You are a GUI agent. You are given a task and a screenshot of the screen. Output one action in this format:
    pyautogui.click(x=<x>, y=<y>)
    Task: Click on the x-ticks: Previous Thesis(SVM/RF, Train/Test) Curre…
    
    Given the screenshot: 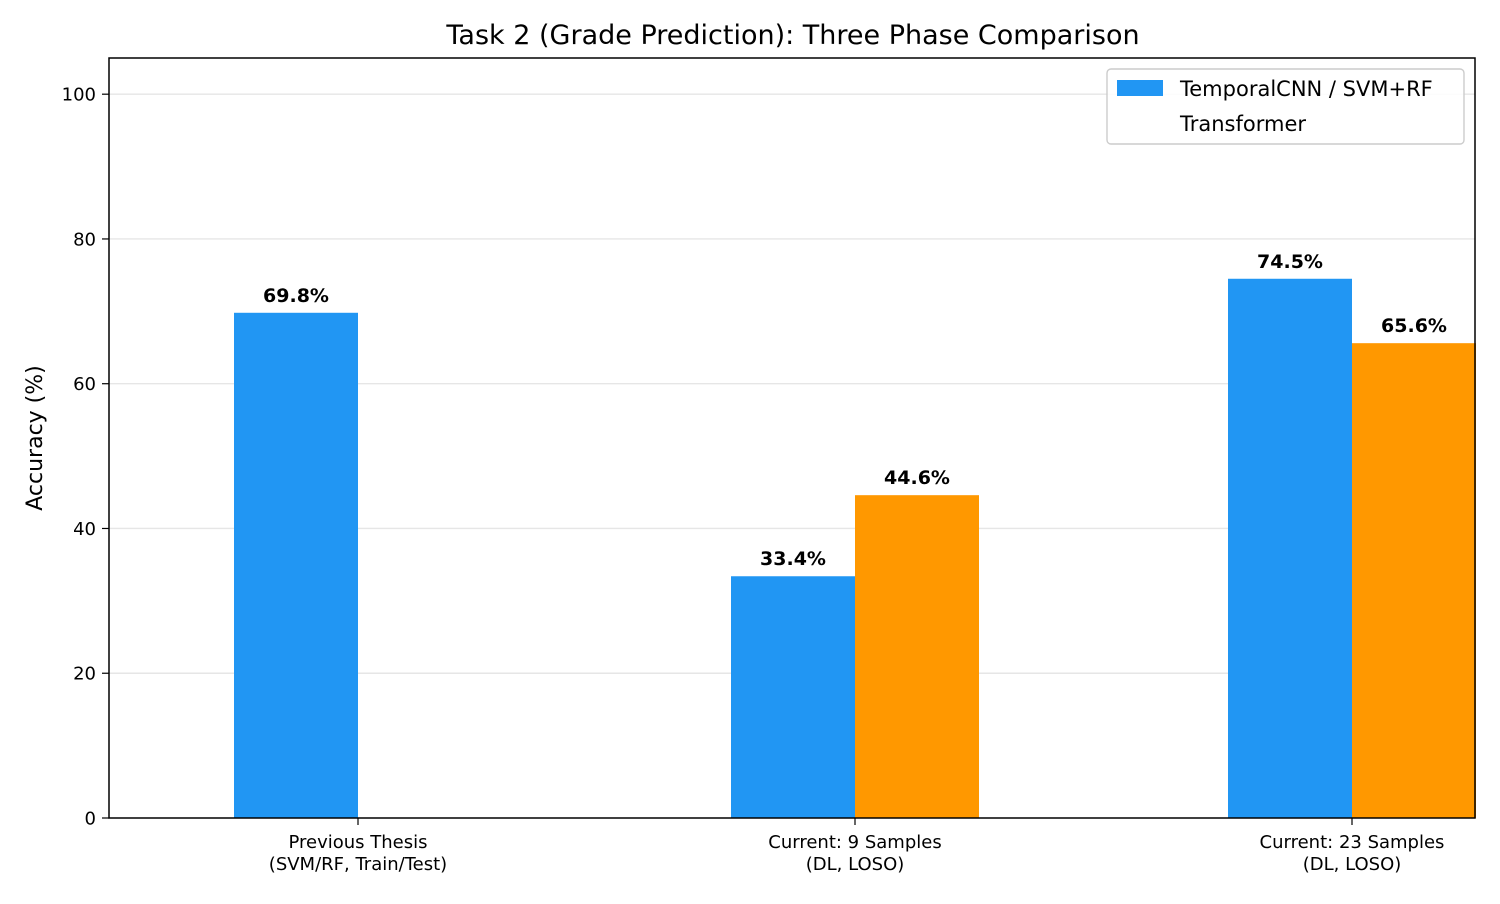 What is the action you would take?
    pyautogui.click(x=857, y=846)
    